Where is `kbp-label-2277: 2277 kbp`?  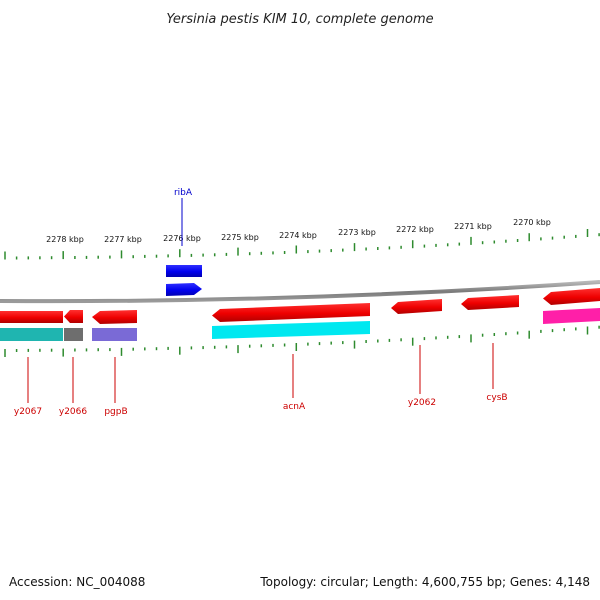
kbp-label-2277: 2277 kbp is located at coordinates (123, 239).